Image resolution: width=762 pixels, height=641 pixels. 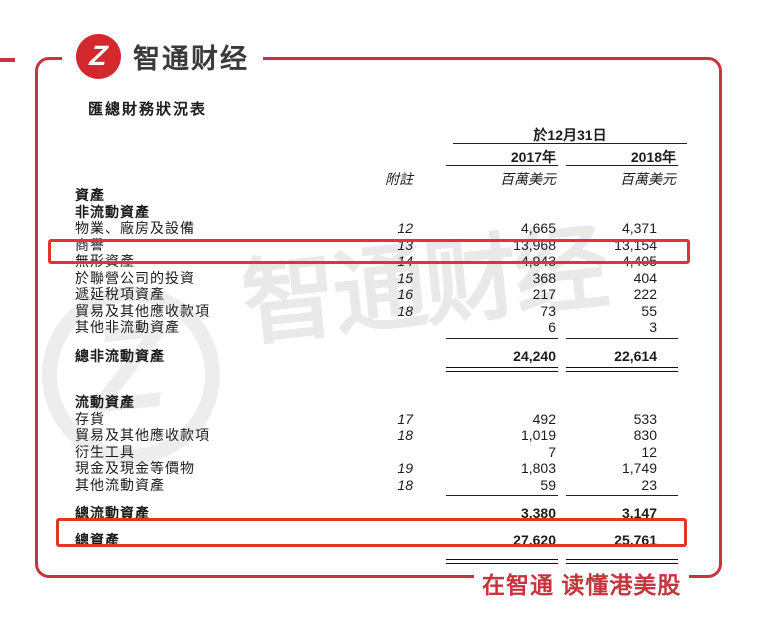 What do you see at coordinates (375, 327) in the screenshot?
I see `table-row: 其他非流動資產 6 3` at bounding box center [375, 327].